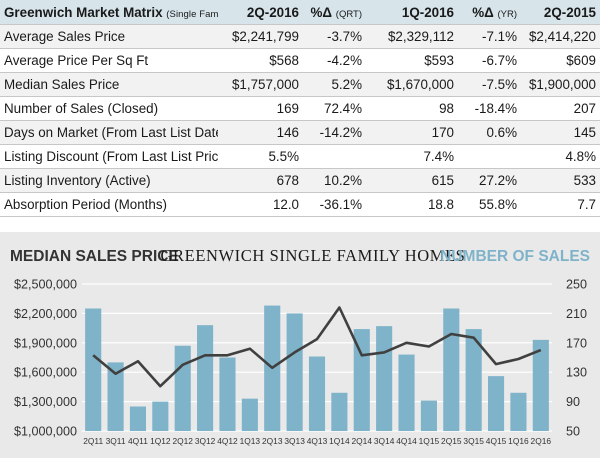 The width and height of the screenshot is (600, 458). Describe the element at coordinates (496, 441) in the screenshot. I see `x-tick-label: 4Q15` at that location.